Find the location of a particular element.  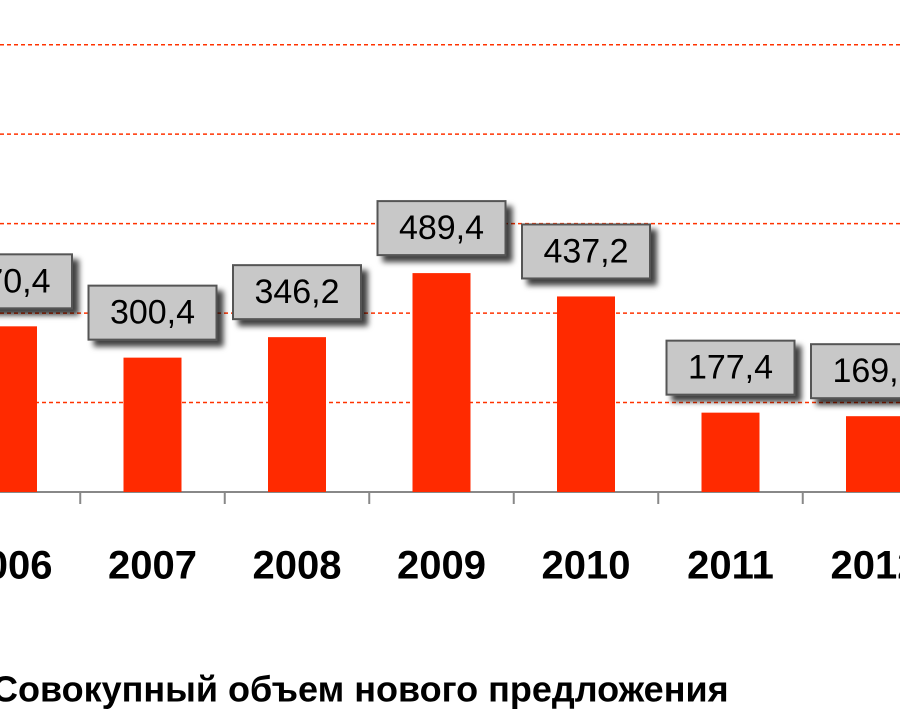

value-label: 177,4 is located at coordinates (730, 368).